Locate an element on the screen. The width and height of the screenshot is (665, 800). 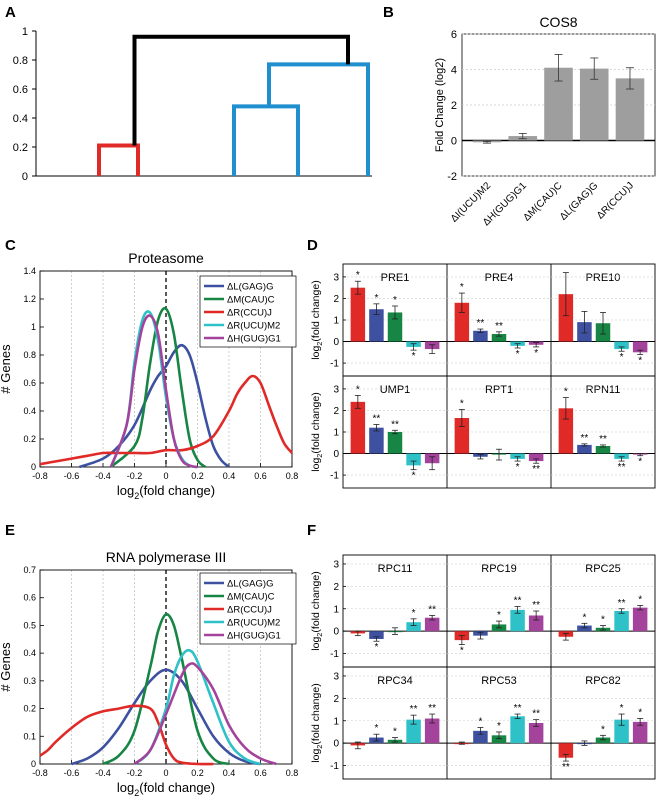
subplot-title: PRE1 is located at coordinates (395, 278).